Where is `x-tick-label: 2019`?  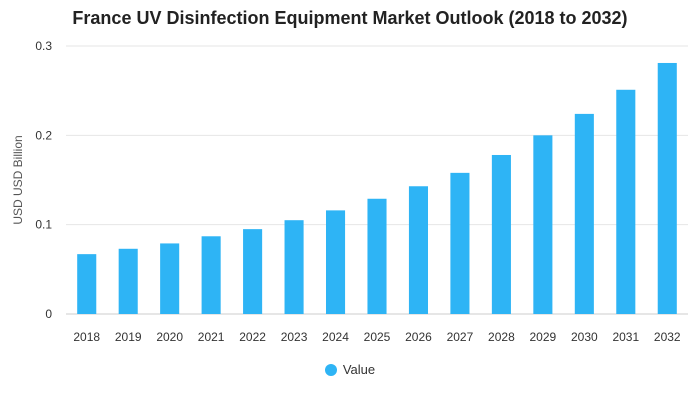
x-tick-label: 2019 is located at coordinates (128, 337).